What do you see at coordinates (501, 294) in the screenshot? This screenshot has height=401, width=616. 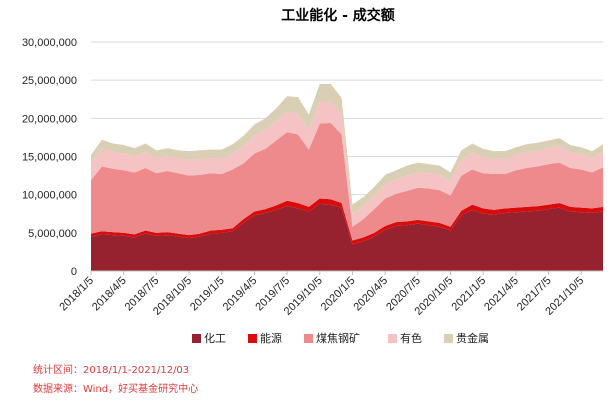 I see `x-tick-label: 2021/4/5` at bounding box center [501, 294].